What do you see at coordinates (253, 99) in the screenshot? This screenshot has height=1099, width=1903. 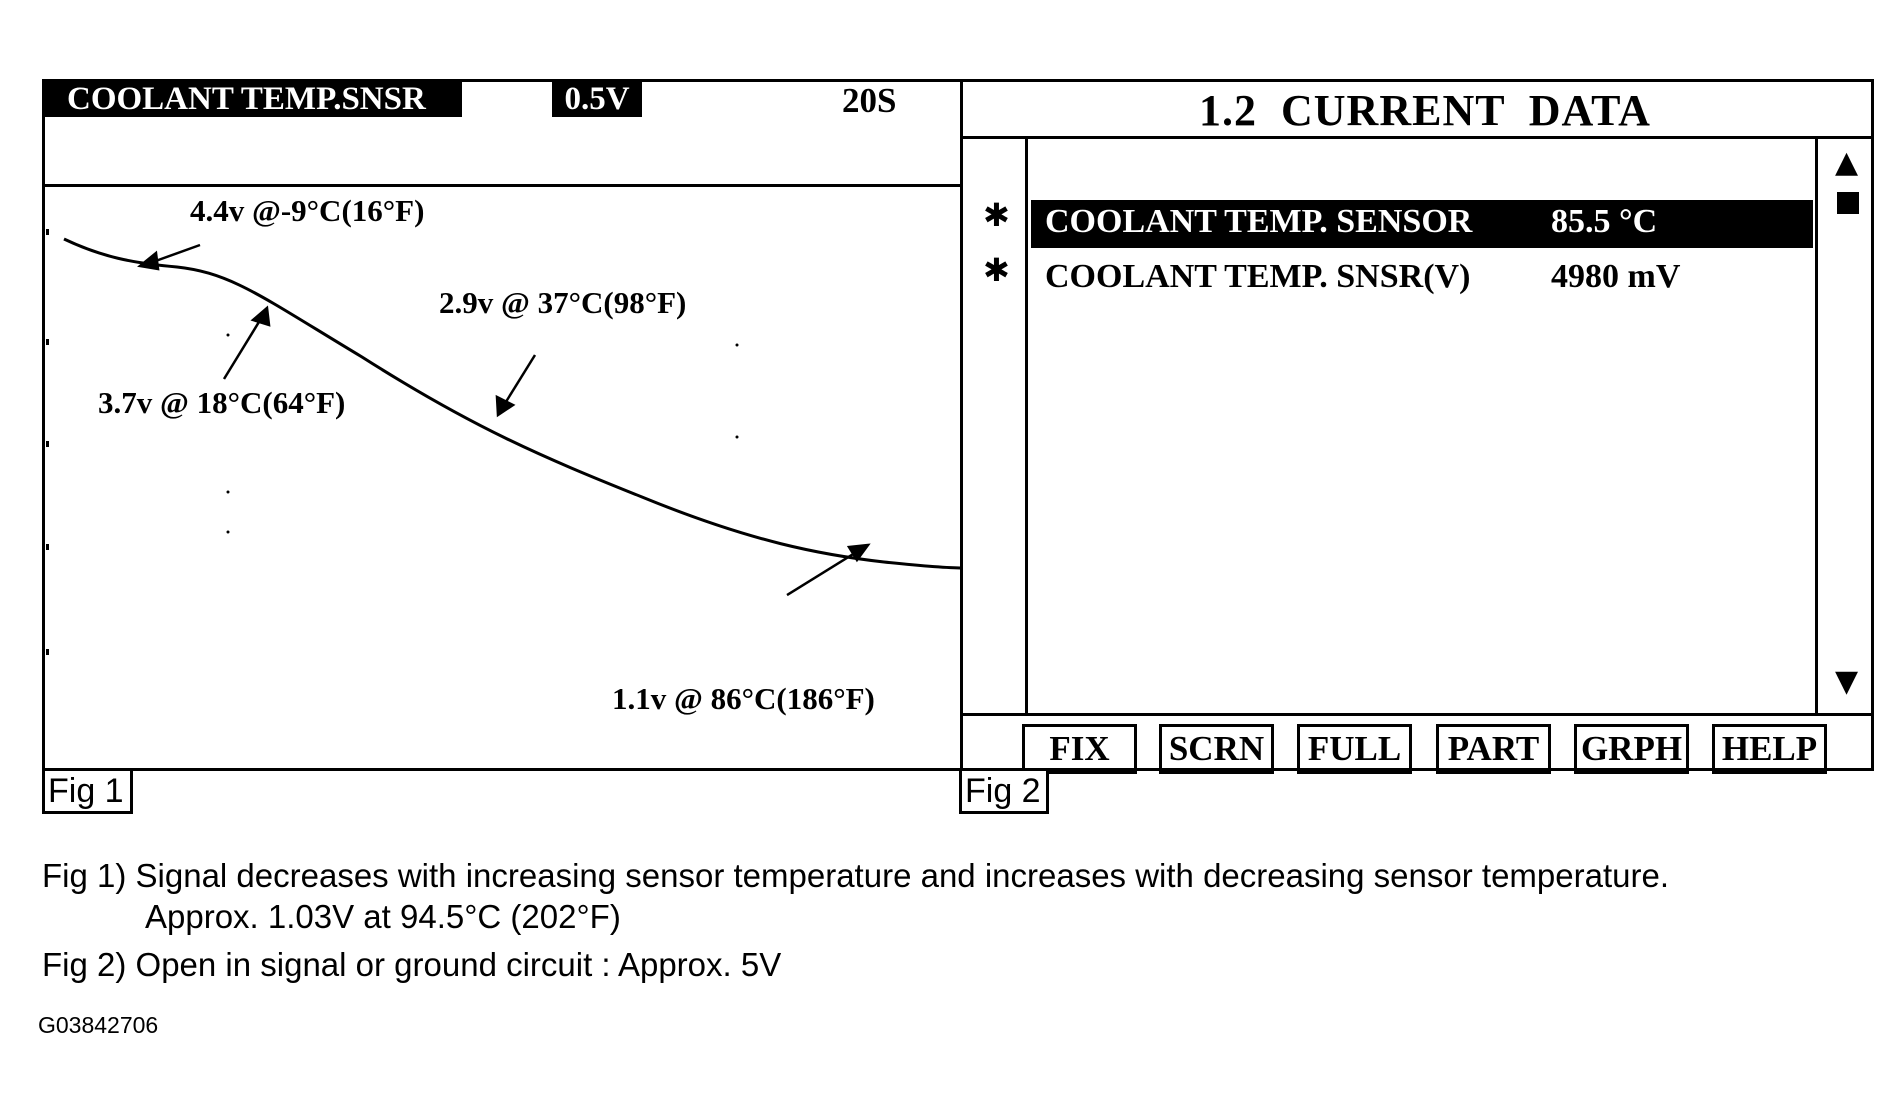 I see `sensor-label: COOLANT TEMP.SNSR` at bounding box center [253, 99].